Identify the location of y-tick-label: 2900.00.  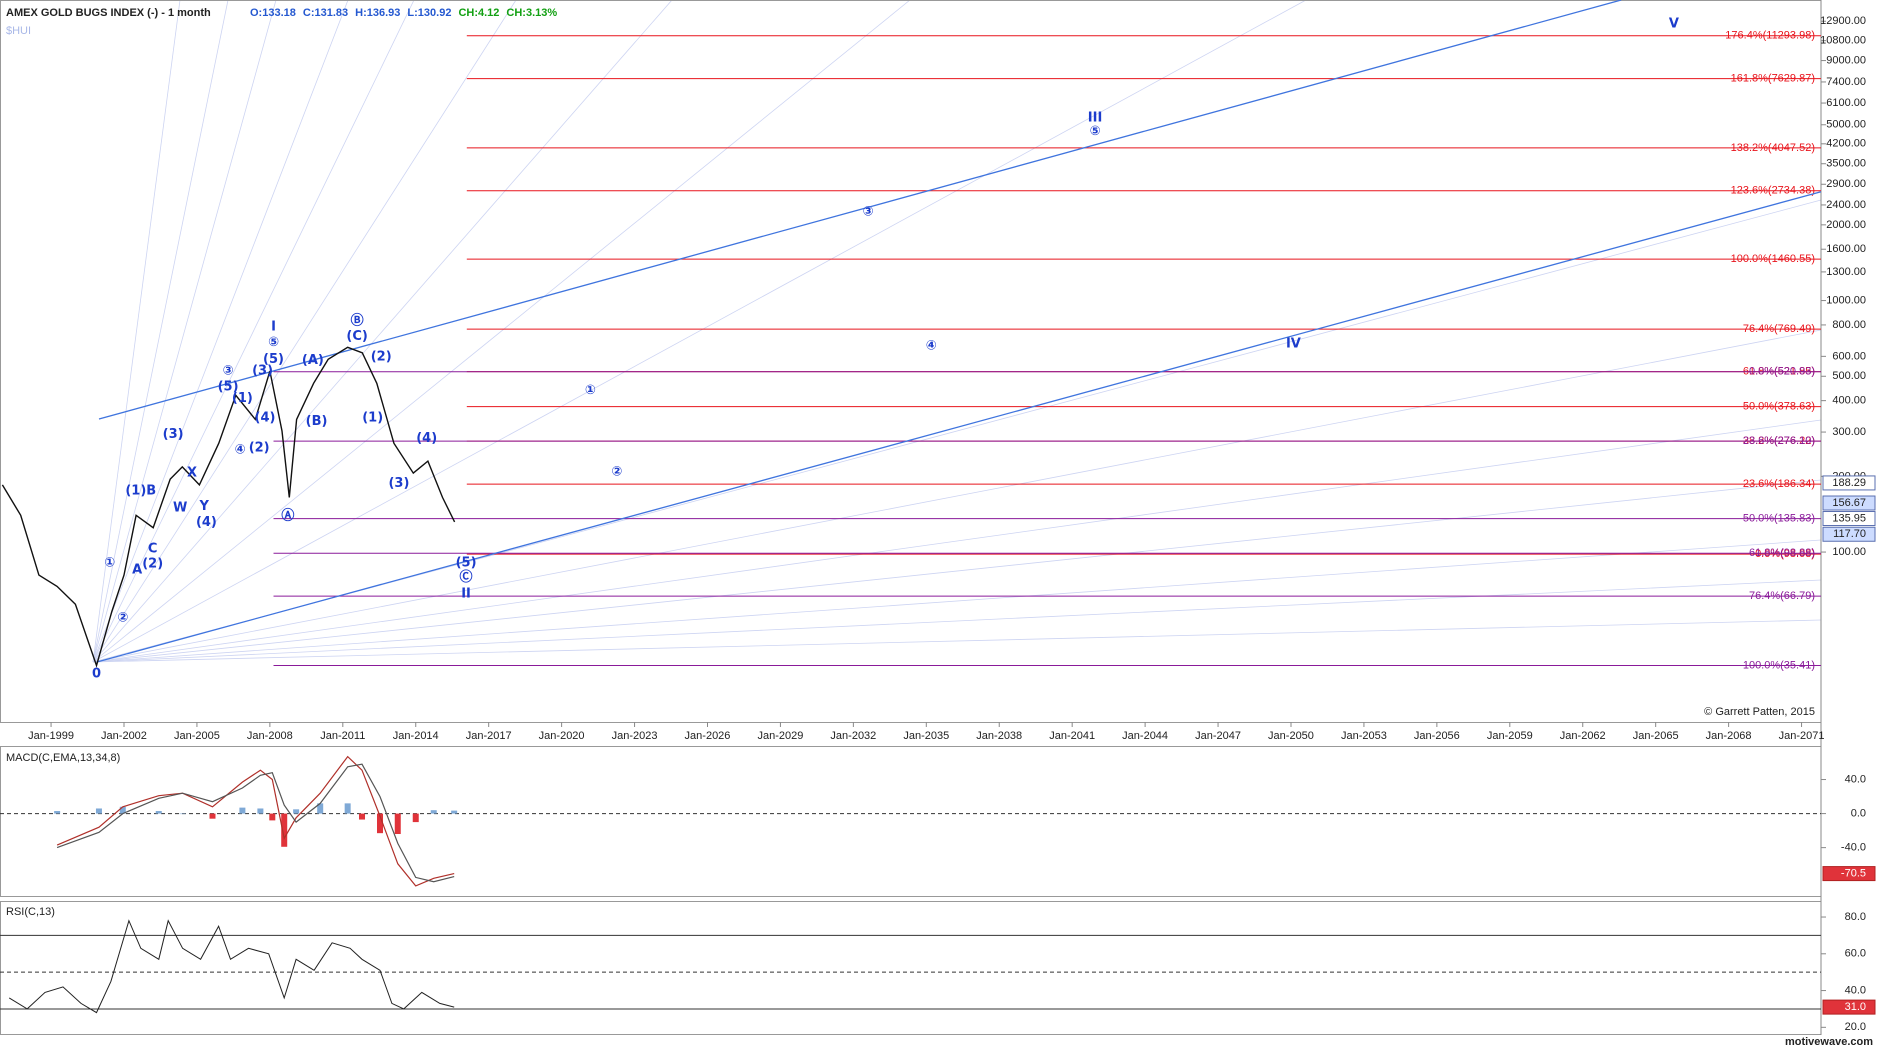
(1846, 184).